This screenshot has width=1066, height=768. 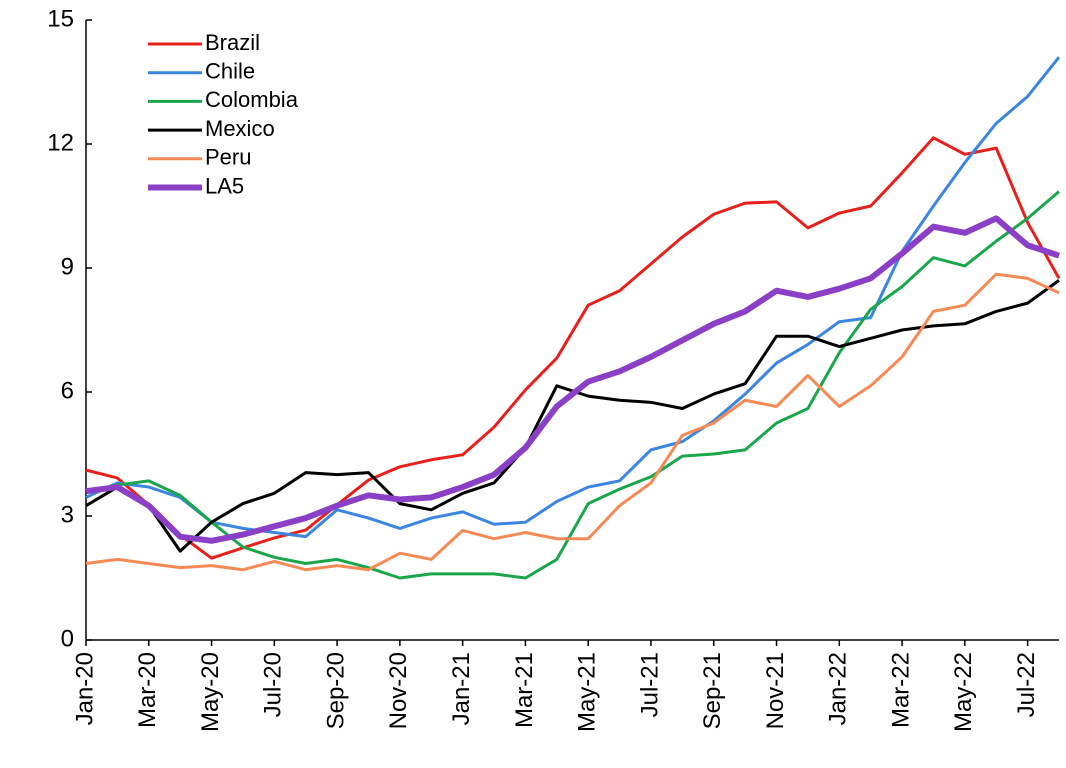 What do you see at coordinates (67, 266) in the screenshot?
I see `y-tick-label: 9` at bounding box center [67, 266].